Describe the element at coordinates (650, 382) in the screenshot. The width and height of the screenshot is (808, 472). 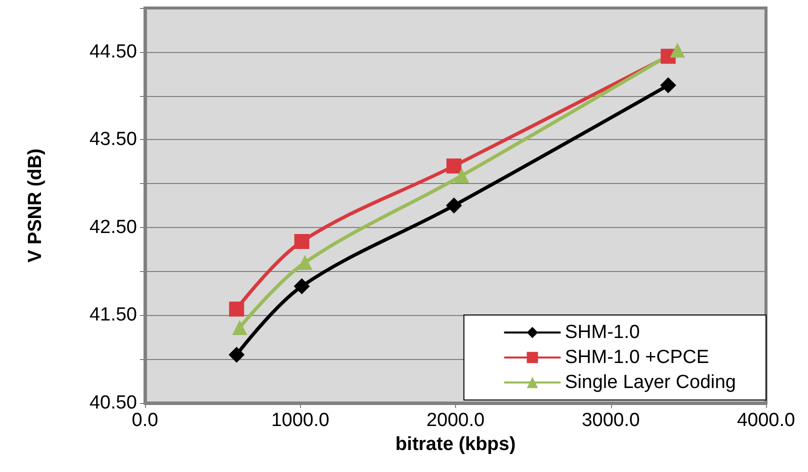
I see `legend-label: Single Layer Coding` at that location.